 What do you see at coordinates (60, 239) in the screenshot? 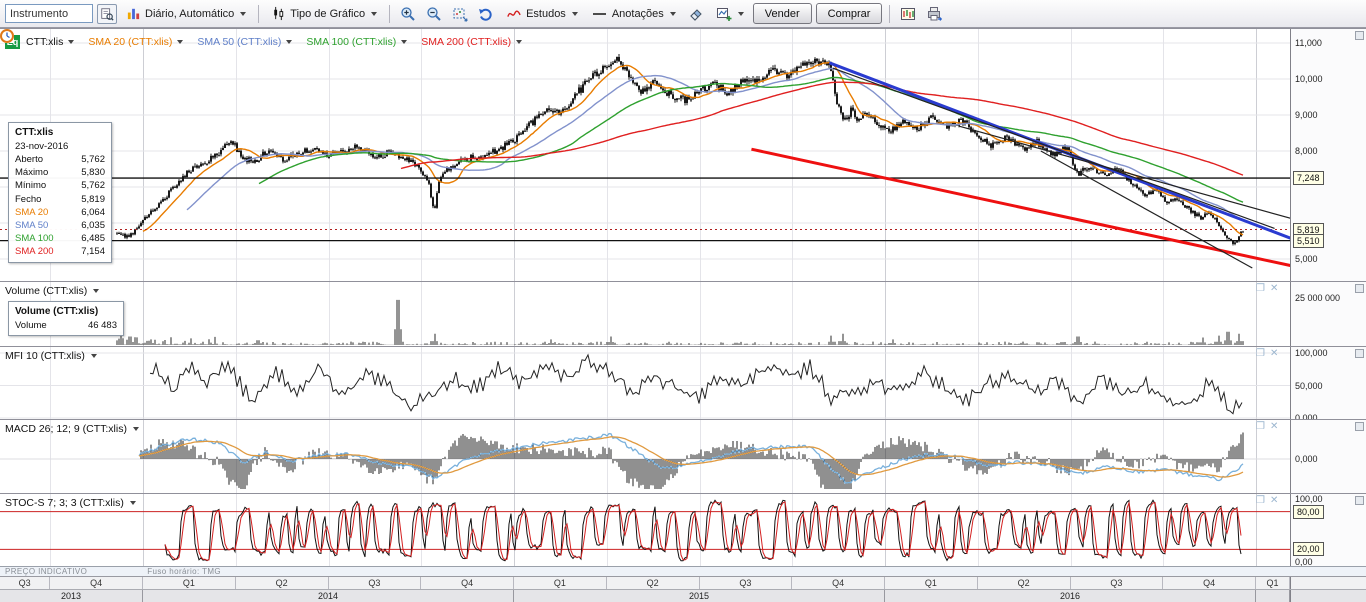
I see `tooltip-row: SMA 100 6,485` at bounding box center [60, 239].